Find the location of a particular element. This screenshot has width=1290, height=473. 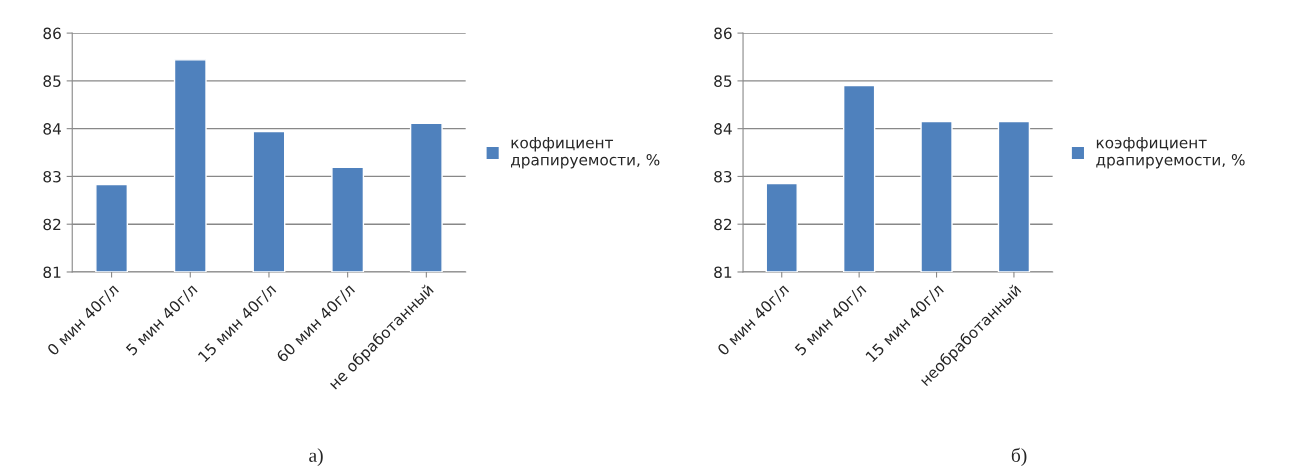

text: а) is located at coordinates (316, 457).